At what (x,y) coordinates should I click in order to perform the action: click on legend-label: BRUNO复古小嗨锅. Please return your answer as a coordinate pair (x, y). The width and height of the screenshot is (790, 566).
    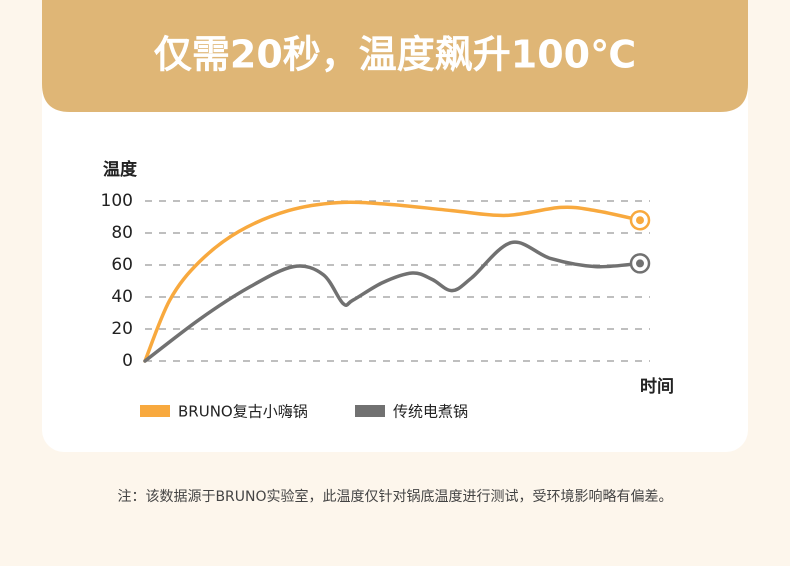
    Looking at the image, I should click on (243, 412).